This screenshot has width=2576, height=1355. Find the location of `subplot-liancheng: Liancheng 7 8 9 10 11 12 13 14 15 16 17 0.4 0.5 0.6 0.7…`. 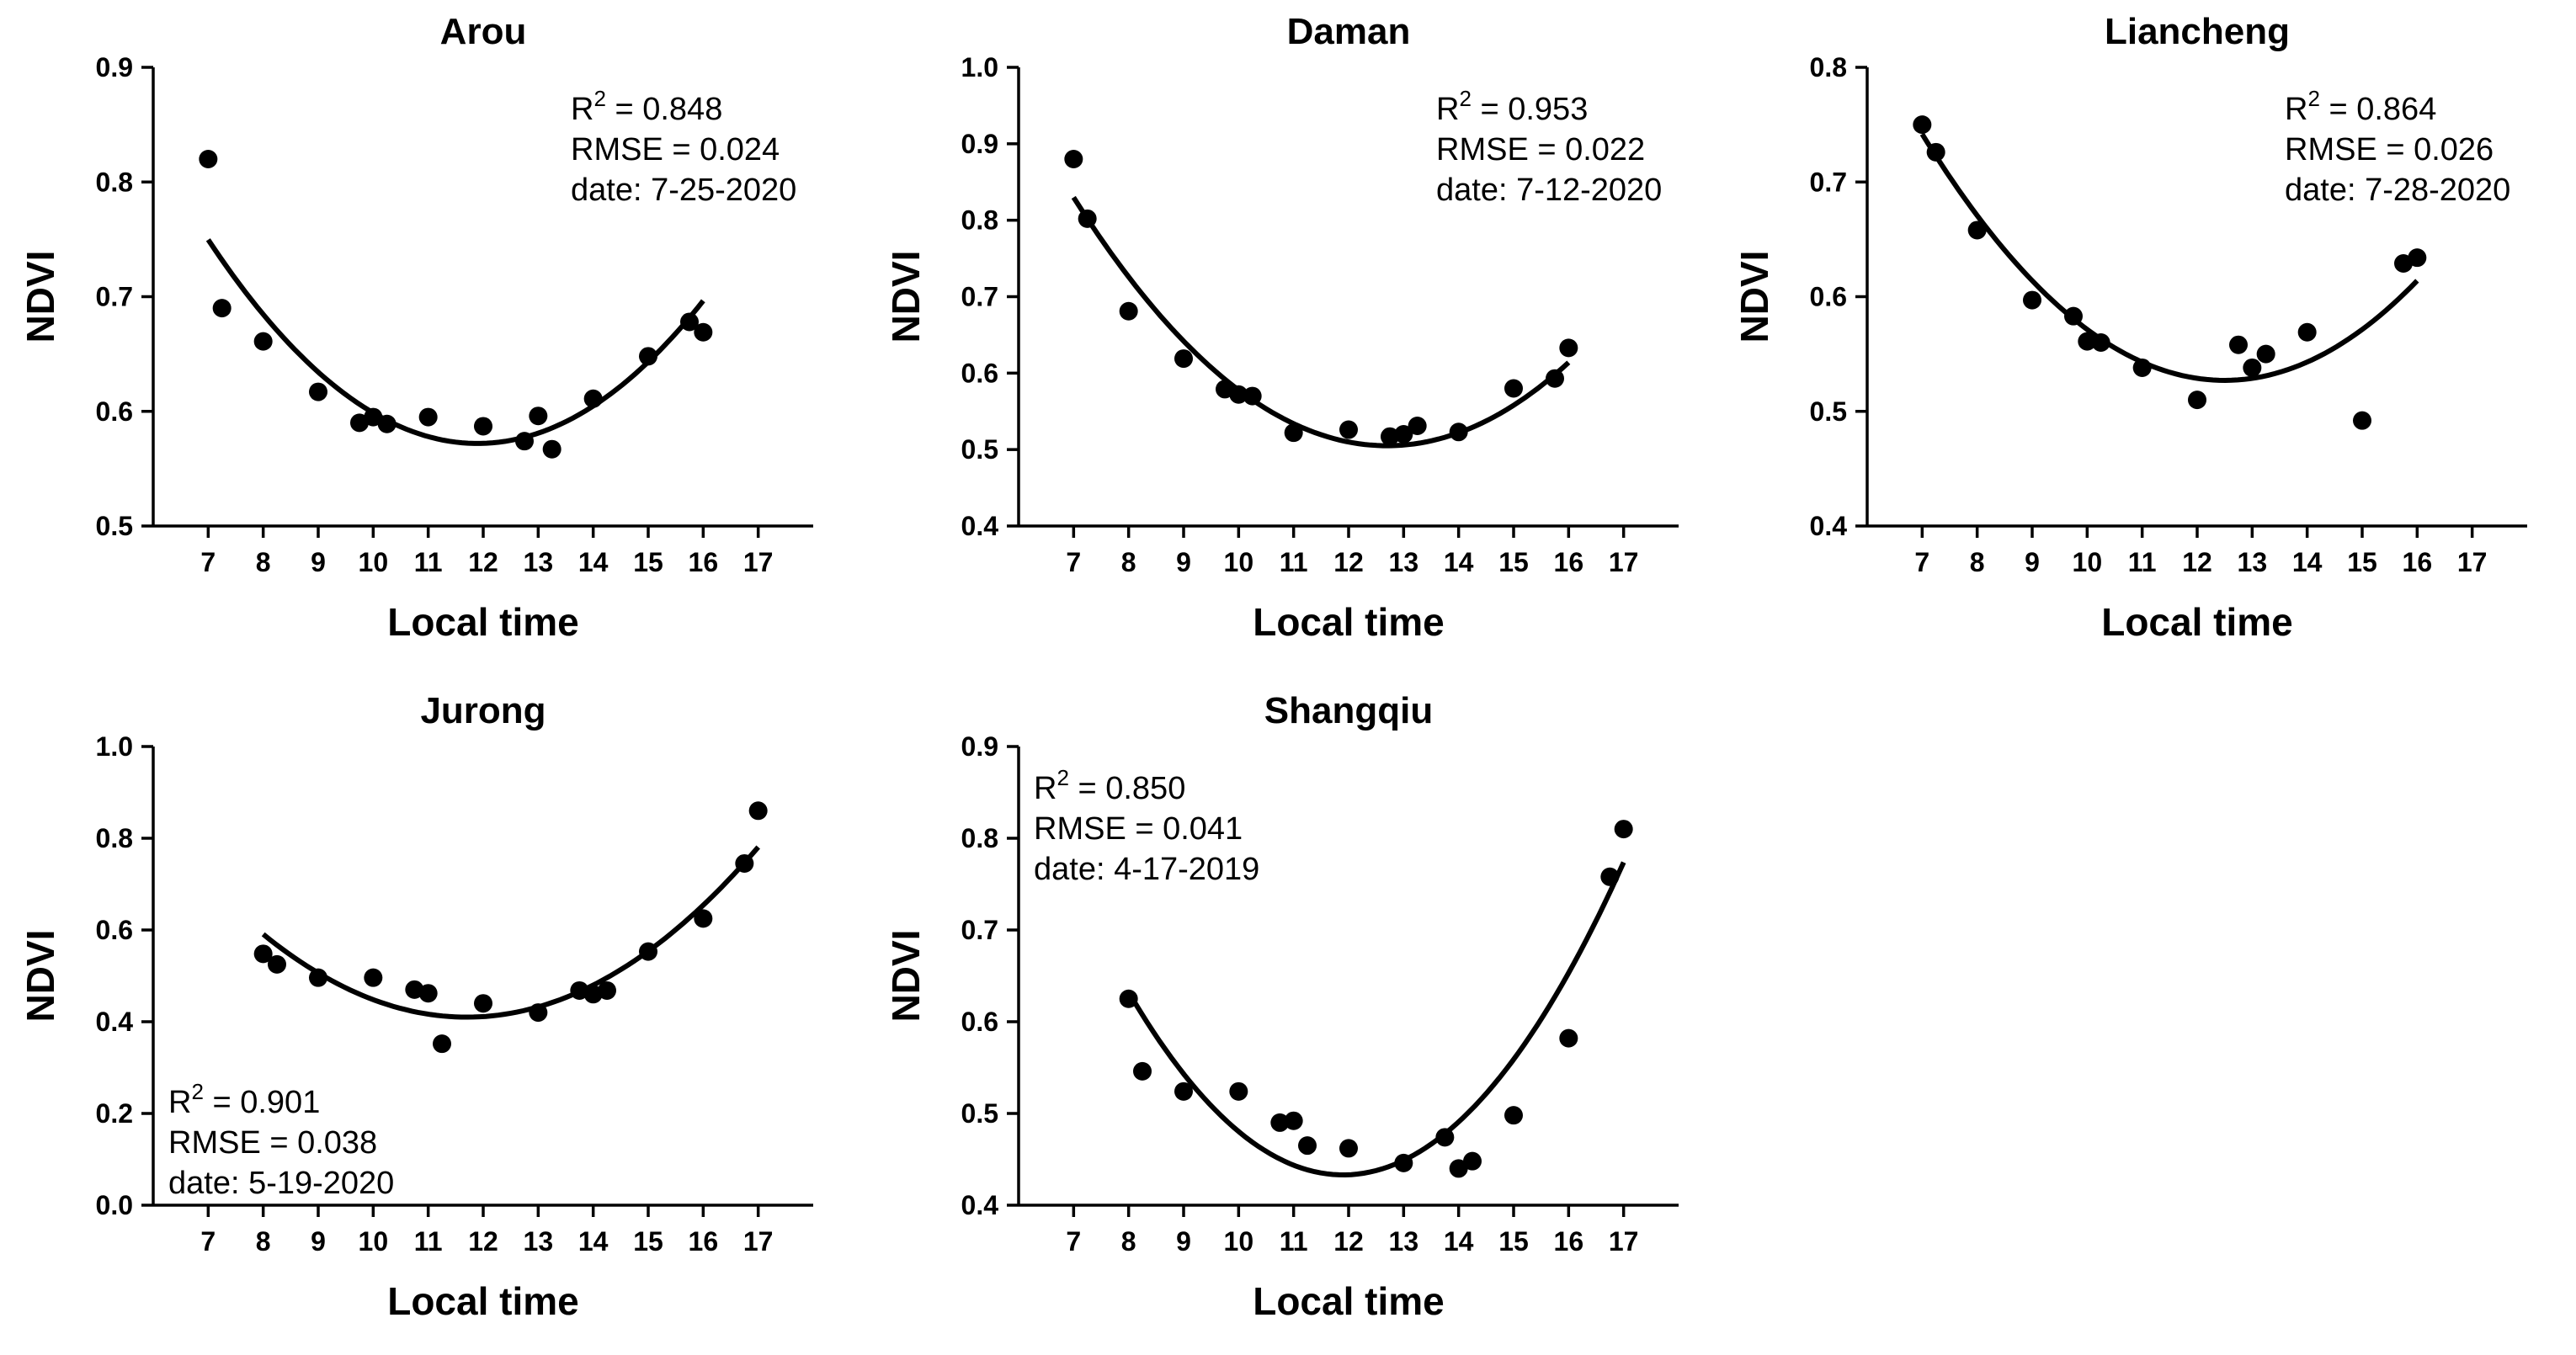

subplot-liancheng: Liancheng 7 8 9 10 11 12 13 14 15 16 17 0.4 0.5 0.6 0.7… is located at coordinates (2129, 327).